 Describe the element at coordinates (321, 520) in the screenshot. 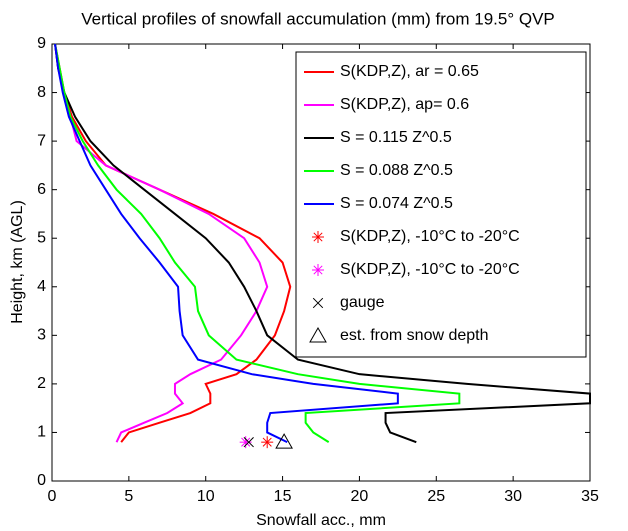

I see `x-axis-label: Snowfall acc., mm` at that location.